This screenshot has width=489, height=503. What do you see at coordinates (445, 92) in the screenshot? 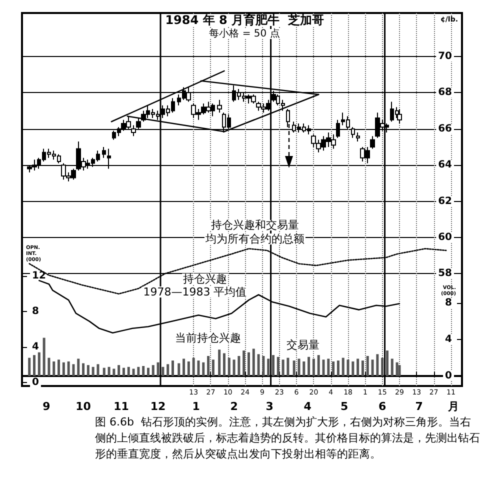
I see `y-tick-label: 68` at bounding box center [445, 92].